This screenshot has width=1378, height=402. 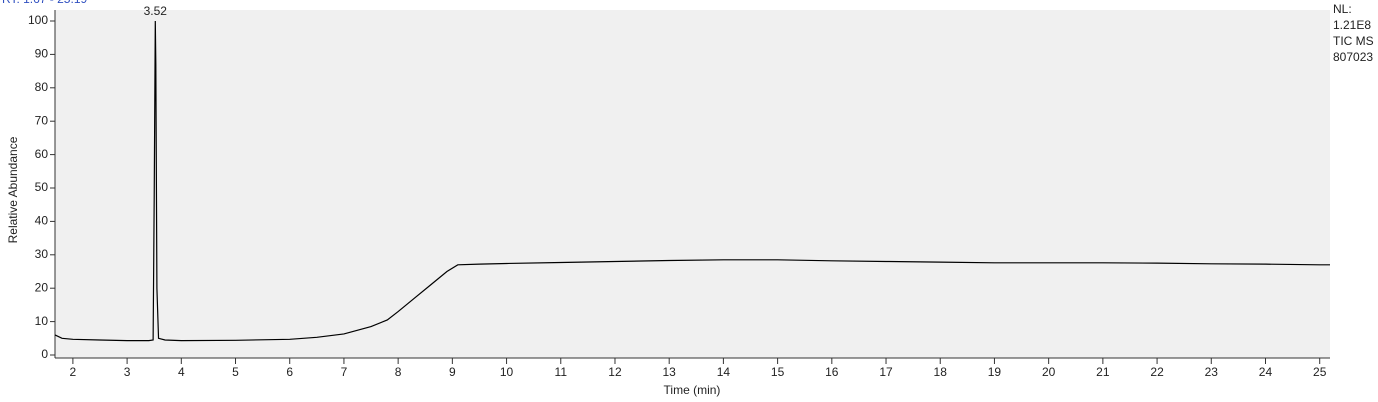 What do you see at coordinates (561, 372) in the screenshot?
I see `x-tick-label: 11` at bounding box center [561, 372].